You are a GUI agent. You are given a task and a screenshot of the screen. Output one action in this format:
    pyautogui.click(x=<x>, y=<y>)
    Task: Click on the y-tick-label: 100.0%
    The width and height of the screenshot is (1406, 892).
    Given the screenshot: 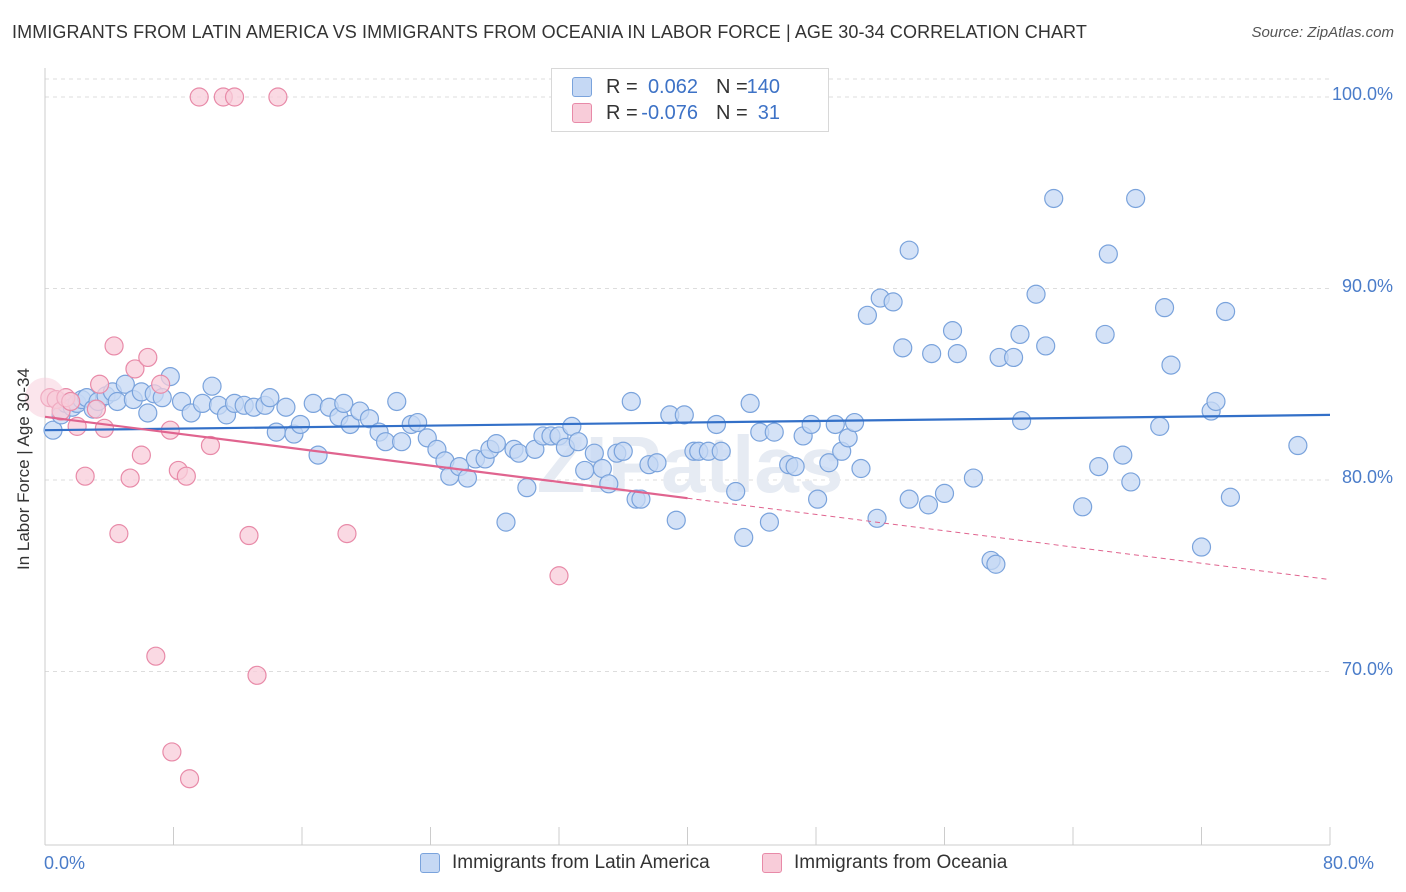 What is the action you would take?
    pyautogui.click(x=1362, y=94)
    